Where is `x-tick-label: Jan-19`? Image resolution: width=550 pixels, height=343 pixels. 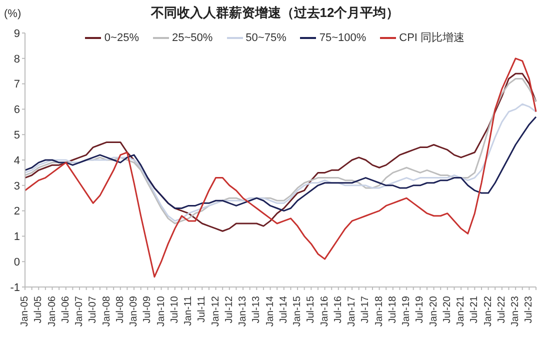 x-tick-label: Jan-19 is located at coordinates (406, 311).